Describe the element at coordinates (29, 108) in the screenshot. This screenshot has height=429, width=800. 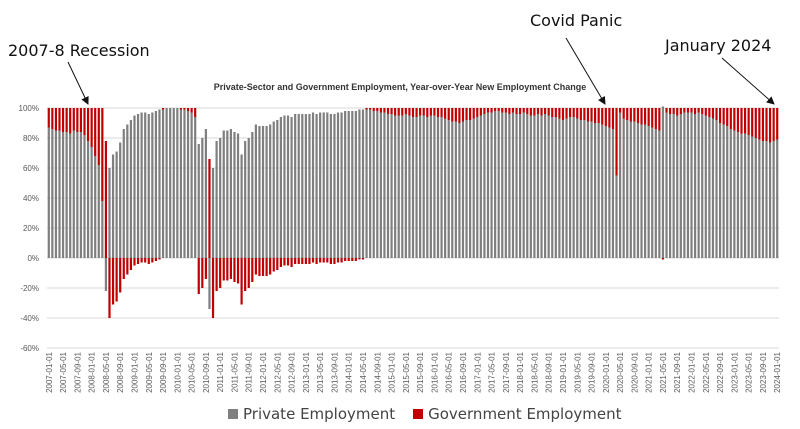
I see `y-tick-label: 100%` at that location.